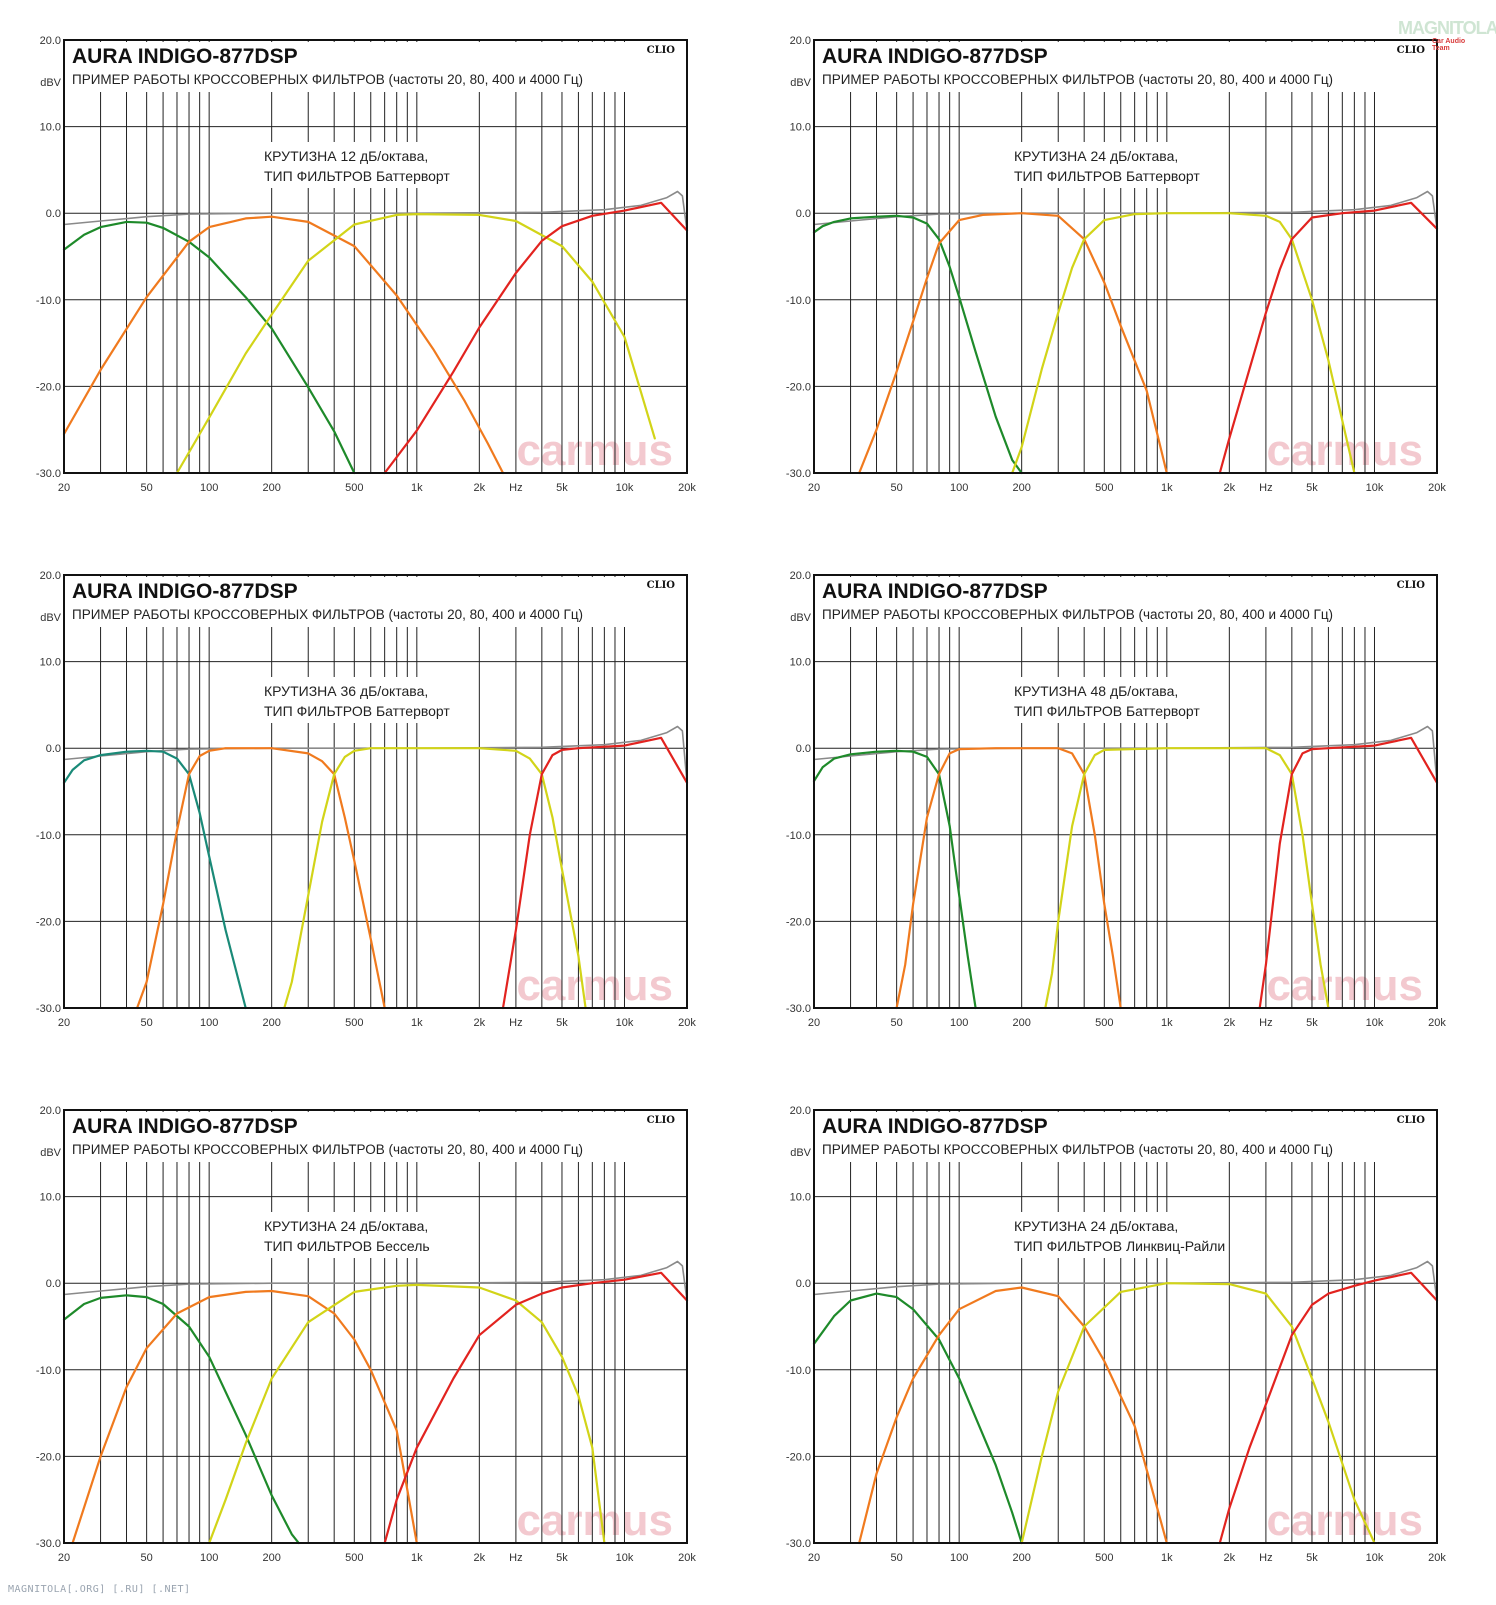  Describe the element at coordinates (347, 1246) in the screenshot. I see `filter-annotation: ТИП ФИЛЬТРОВ Бессель` at that location.